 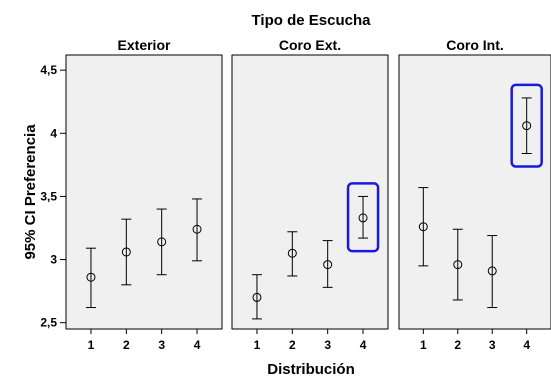 I want to click on panel-2-highlight-box, so click(x=363, y=217).